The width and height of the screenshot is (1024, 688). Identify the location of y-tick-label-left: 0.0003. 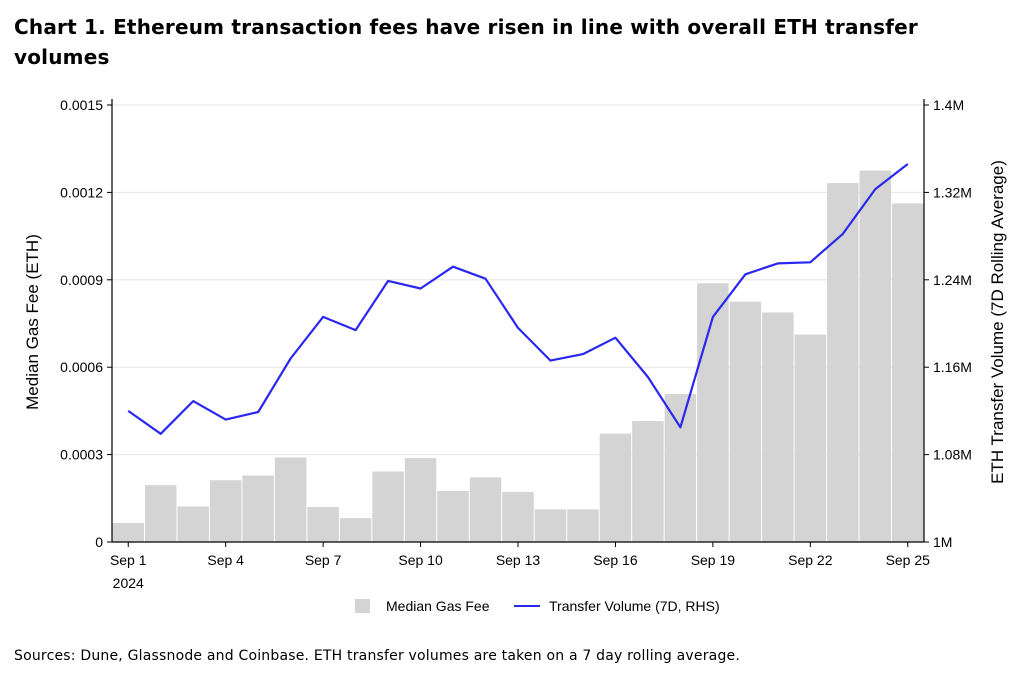
(81, 455).